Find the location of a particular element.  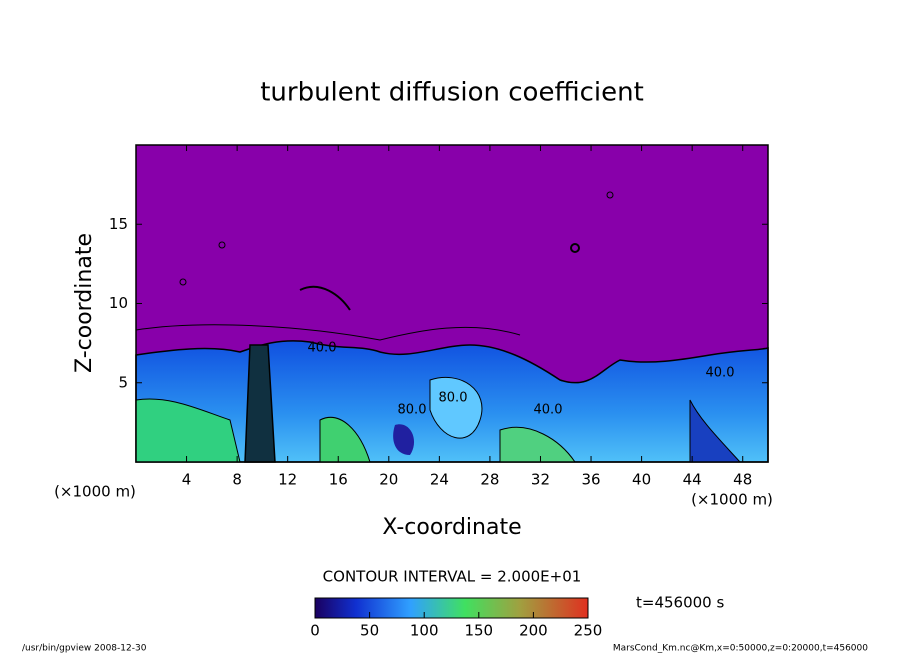

x-tick-label: 44 is located at coordinates (692, 480).